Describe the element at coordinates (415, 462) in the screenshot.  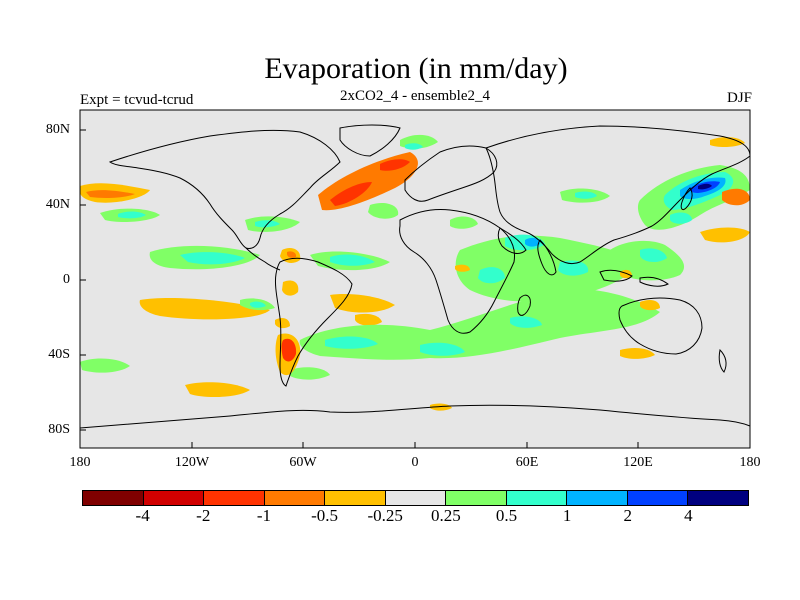
I see `lon-tick-0: 0` at that location.